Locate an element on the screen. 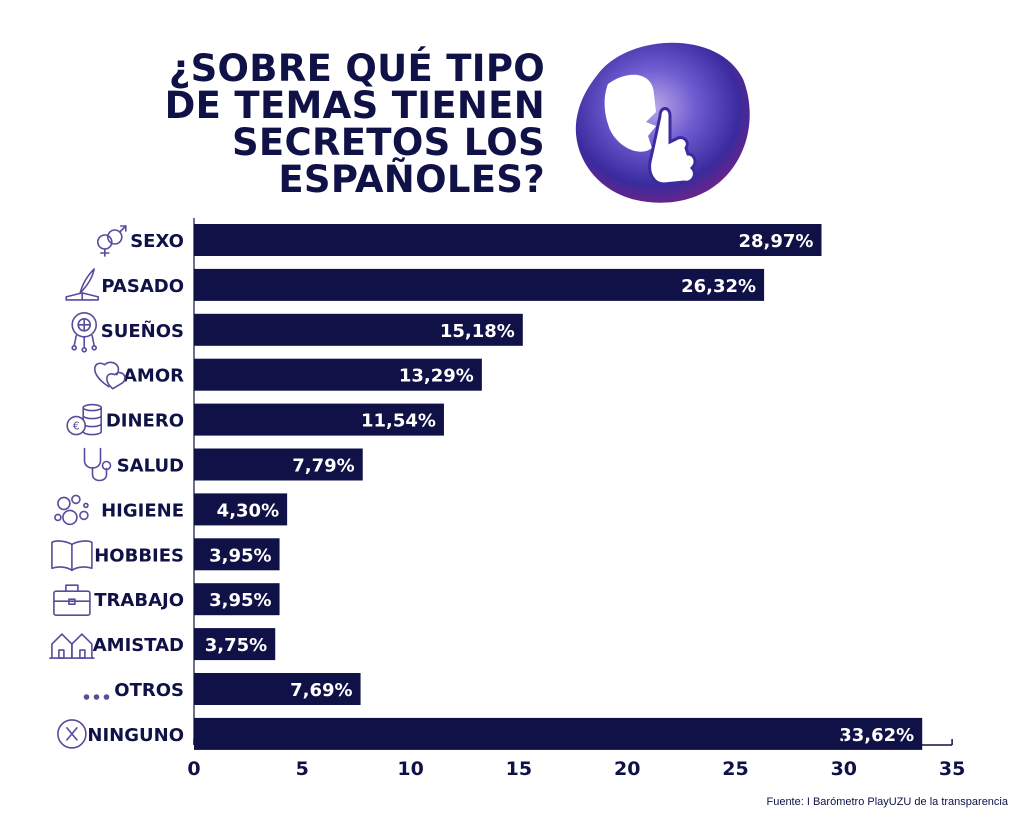 The image size is (1024, 823). bar-hobbies is located at coordinates (237, 554).